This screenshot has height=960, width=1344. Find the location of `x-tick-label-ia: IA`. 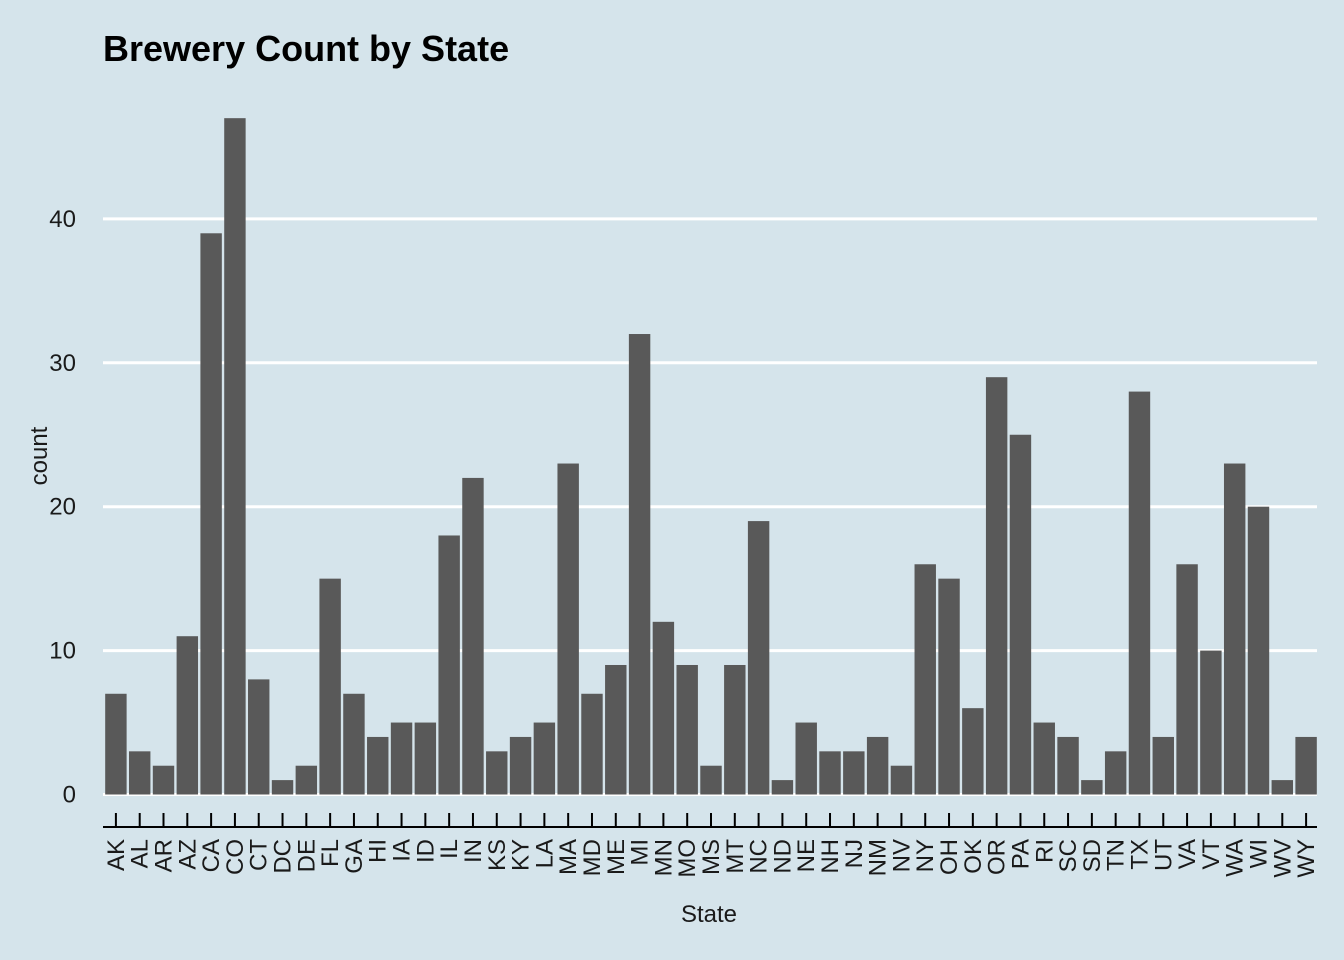

x-tick-label-ia: IA is located at coordinates (402, 850).